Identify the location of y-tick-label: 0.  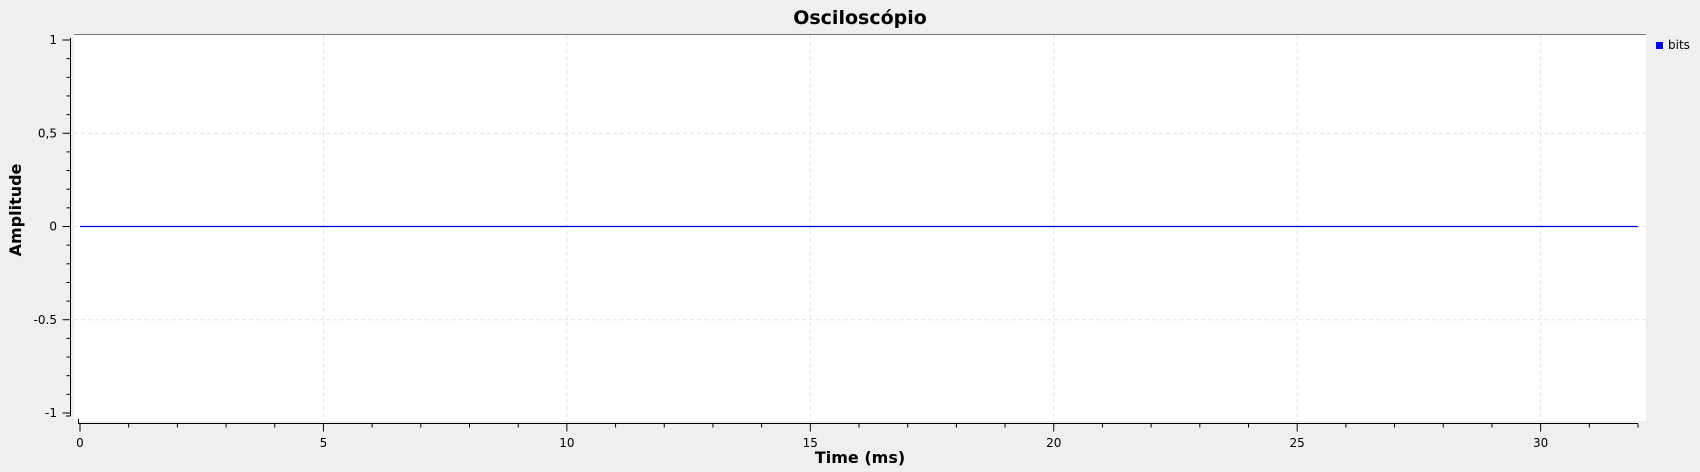
(53, 227).